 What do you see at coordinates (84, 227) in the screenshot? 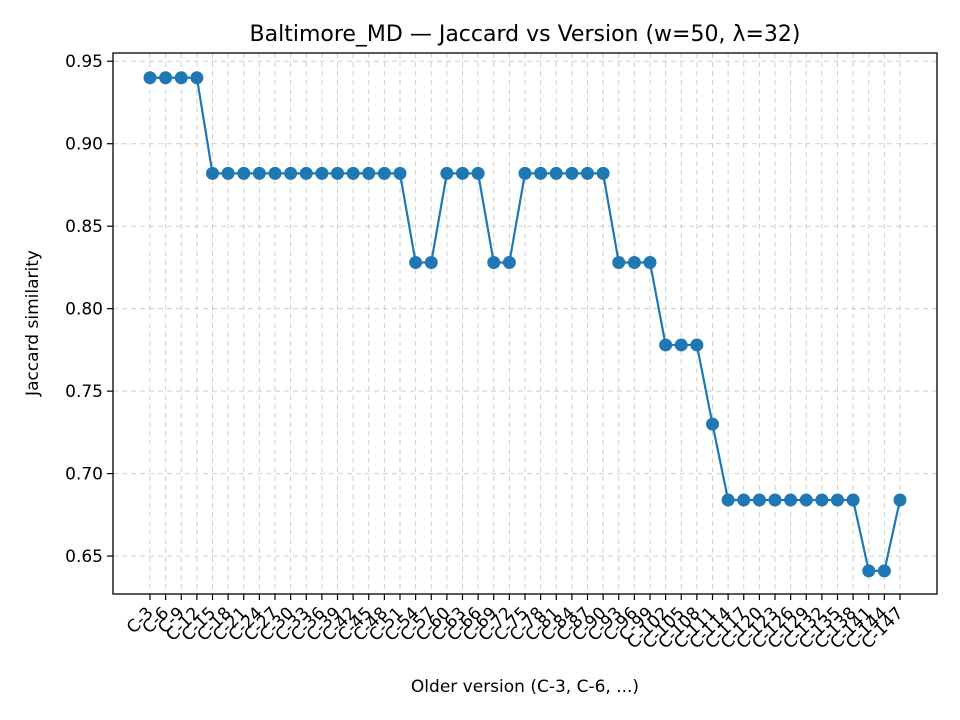
I see `y-tick-label: 0.85` at bounding box center [84, 227].